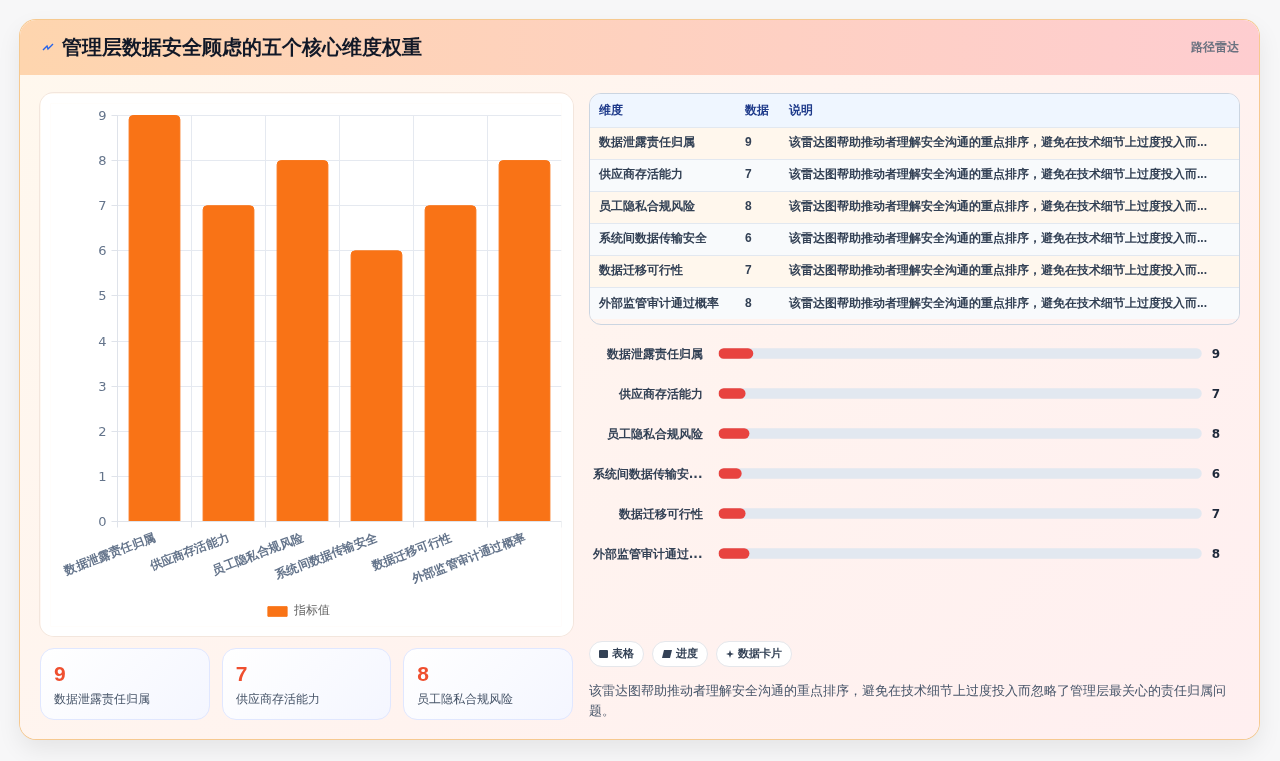 This screenshot has width=1280, height=761. I want to click on y-tick-label: 数据迁移可行性, so click(660, 513).